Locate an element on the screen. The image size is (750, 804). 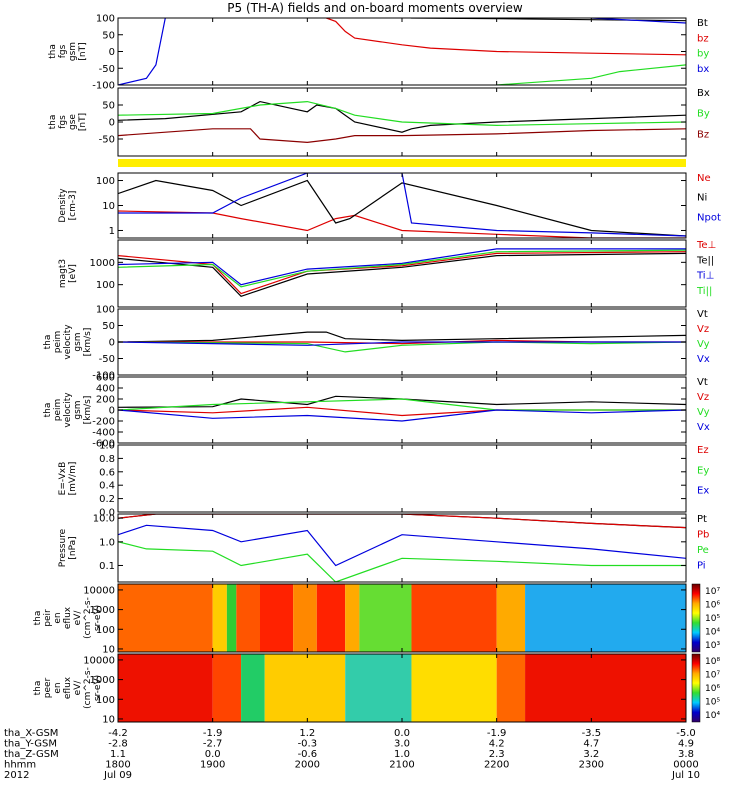
legend-entry: Vt is located at coordinates (702, 382).